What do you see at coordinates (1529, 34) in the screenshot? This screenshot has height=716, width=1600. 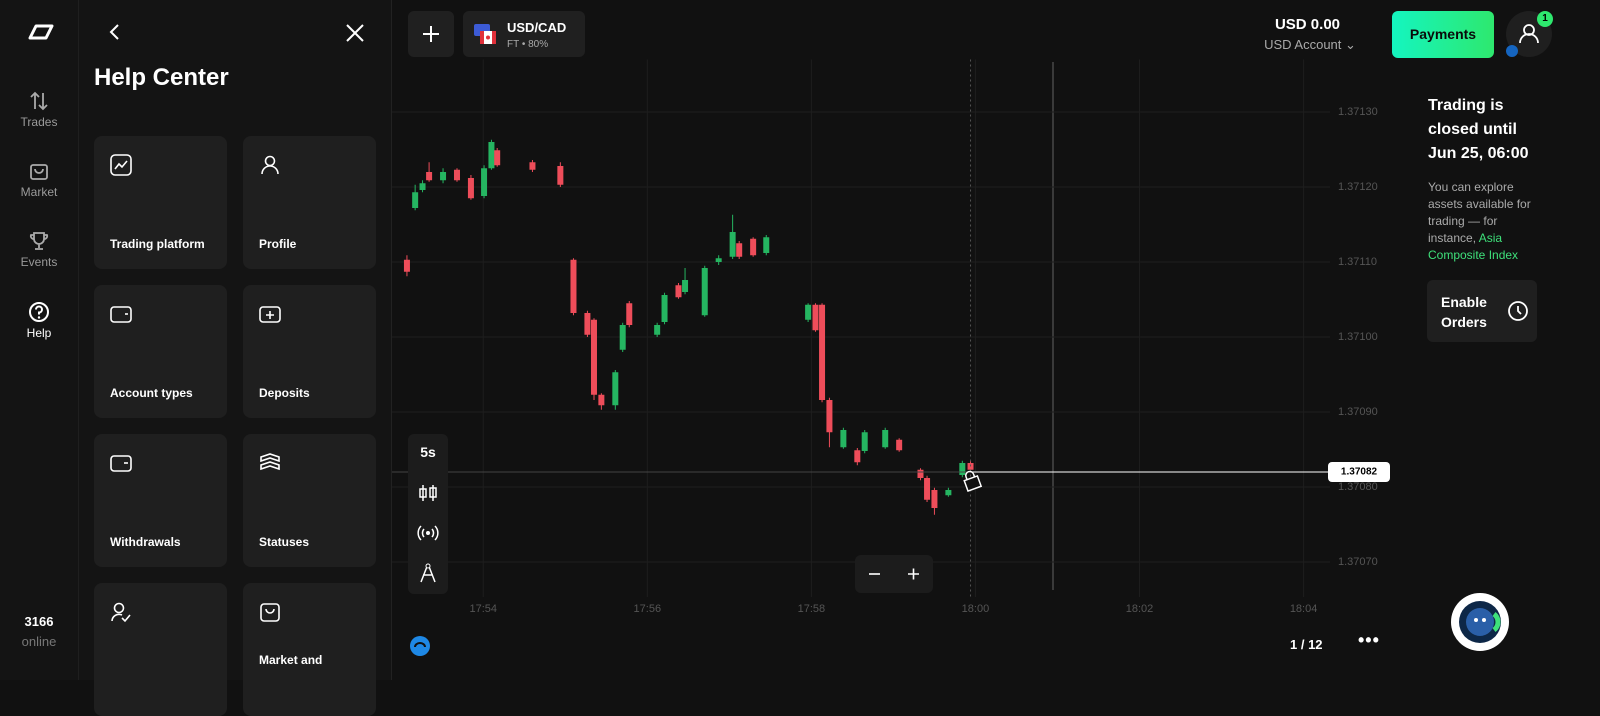 I see `profile-button` at bounding box center [1529, 34].